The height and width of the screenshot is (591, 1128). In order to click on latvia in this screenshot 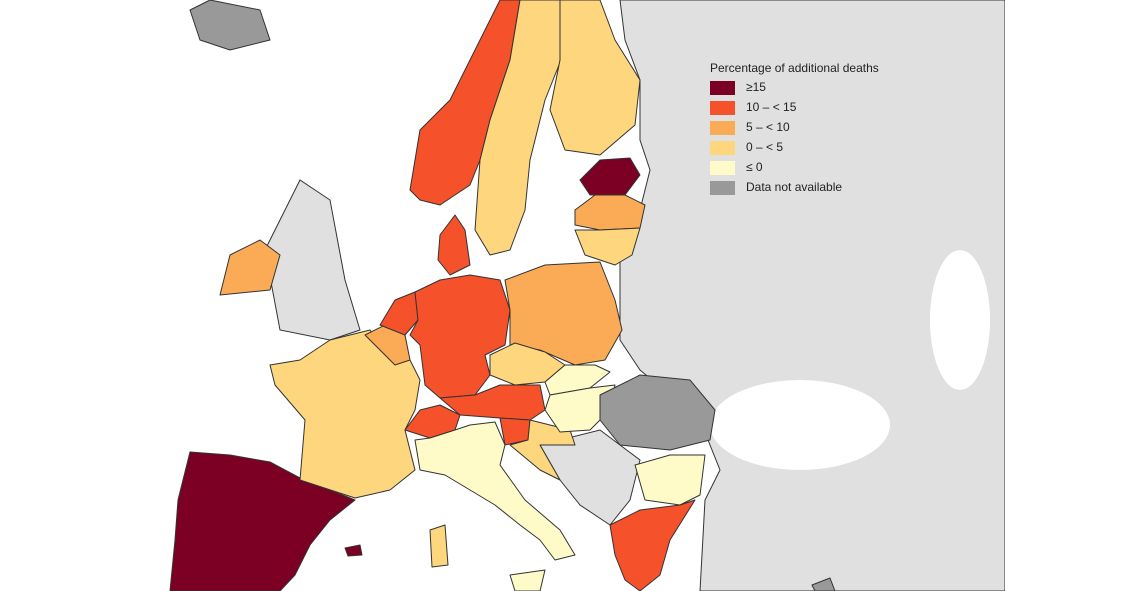, I will do `click(610, 212)`.